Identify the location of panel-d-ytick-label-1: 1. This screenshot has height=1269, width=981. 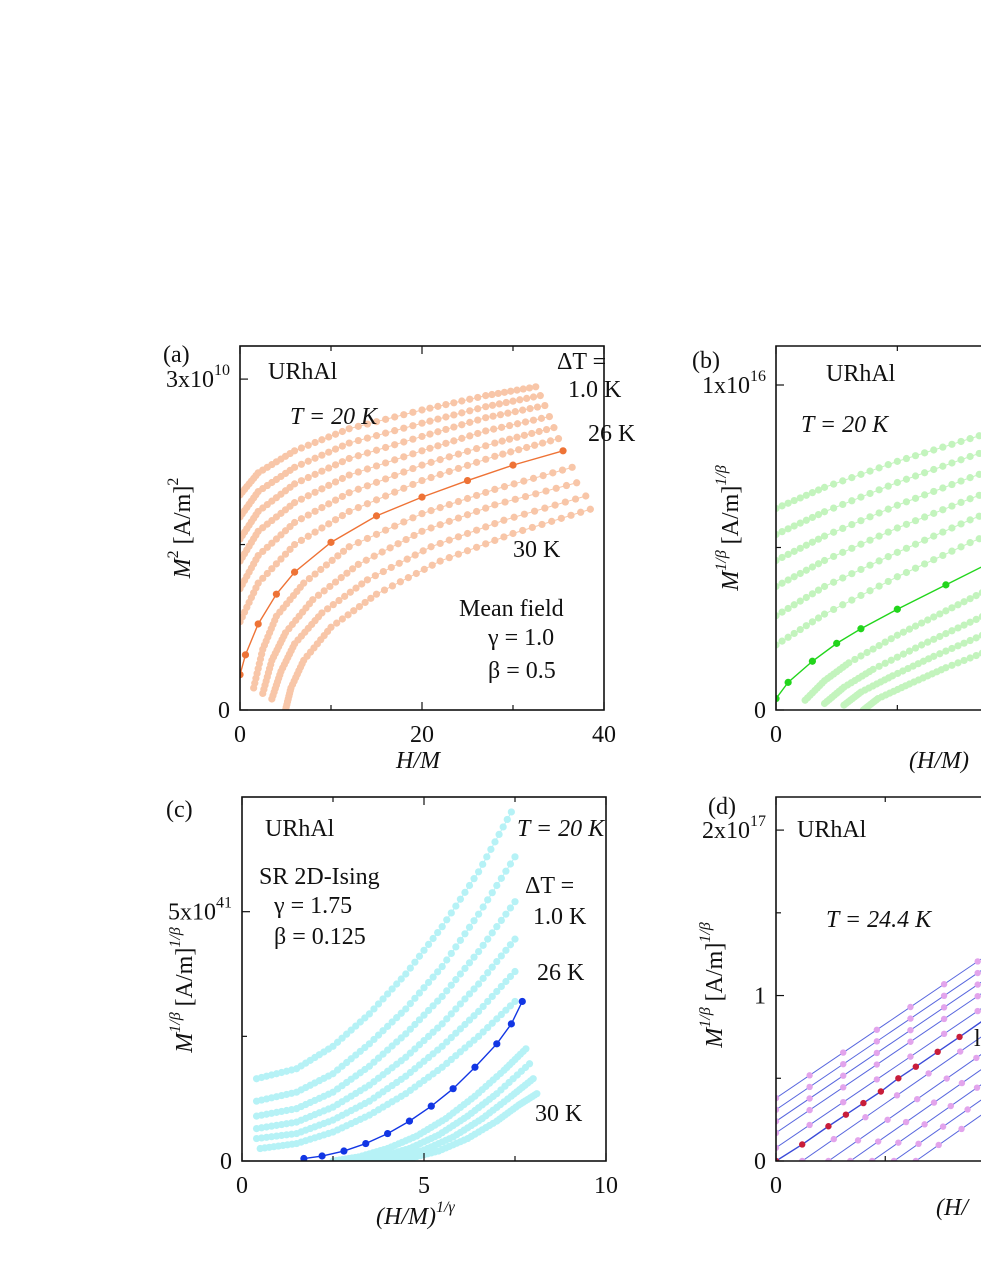
(760, 997).